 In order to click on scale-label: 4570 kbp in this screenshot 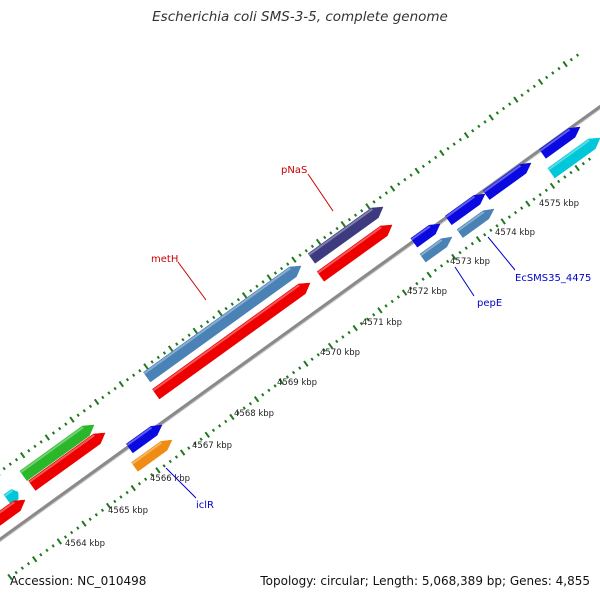, I will do `click(340, 353)`.